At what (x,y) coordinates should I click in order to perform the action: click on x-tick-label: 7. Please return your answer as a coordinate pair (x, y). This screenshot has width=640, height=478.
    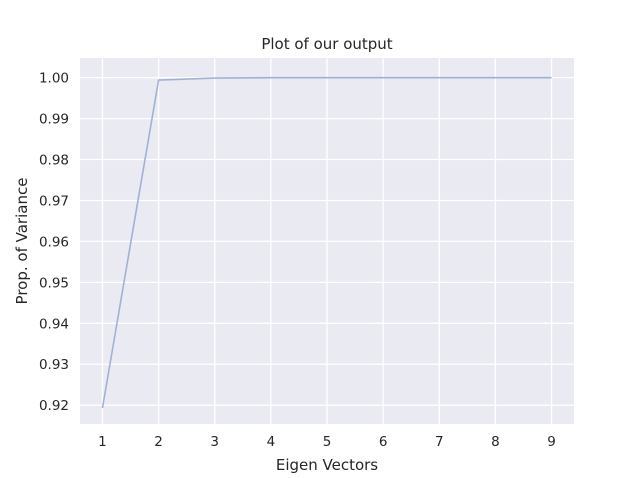
    Looking at the image, I should click on (439, 442).